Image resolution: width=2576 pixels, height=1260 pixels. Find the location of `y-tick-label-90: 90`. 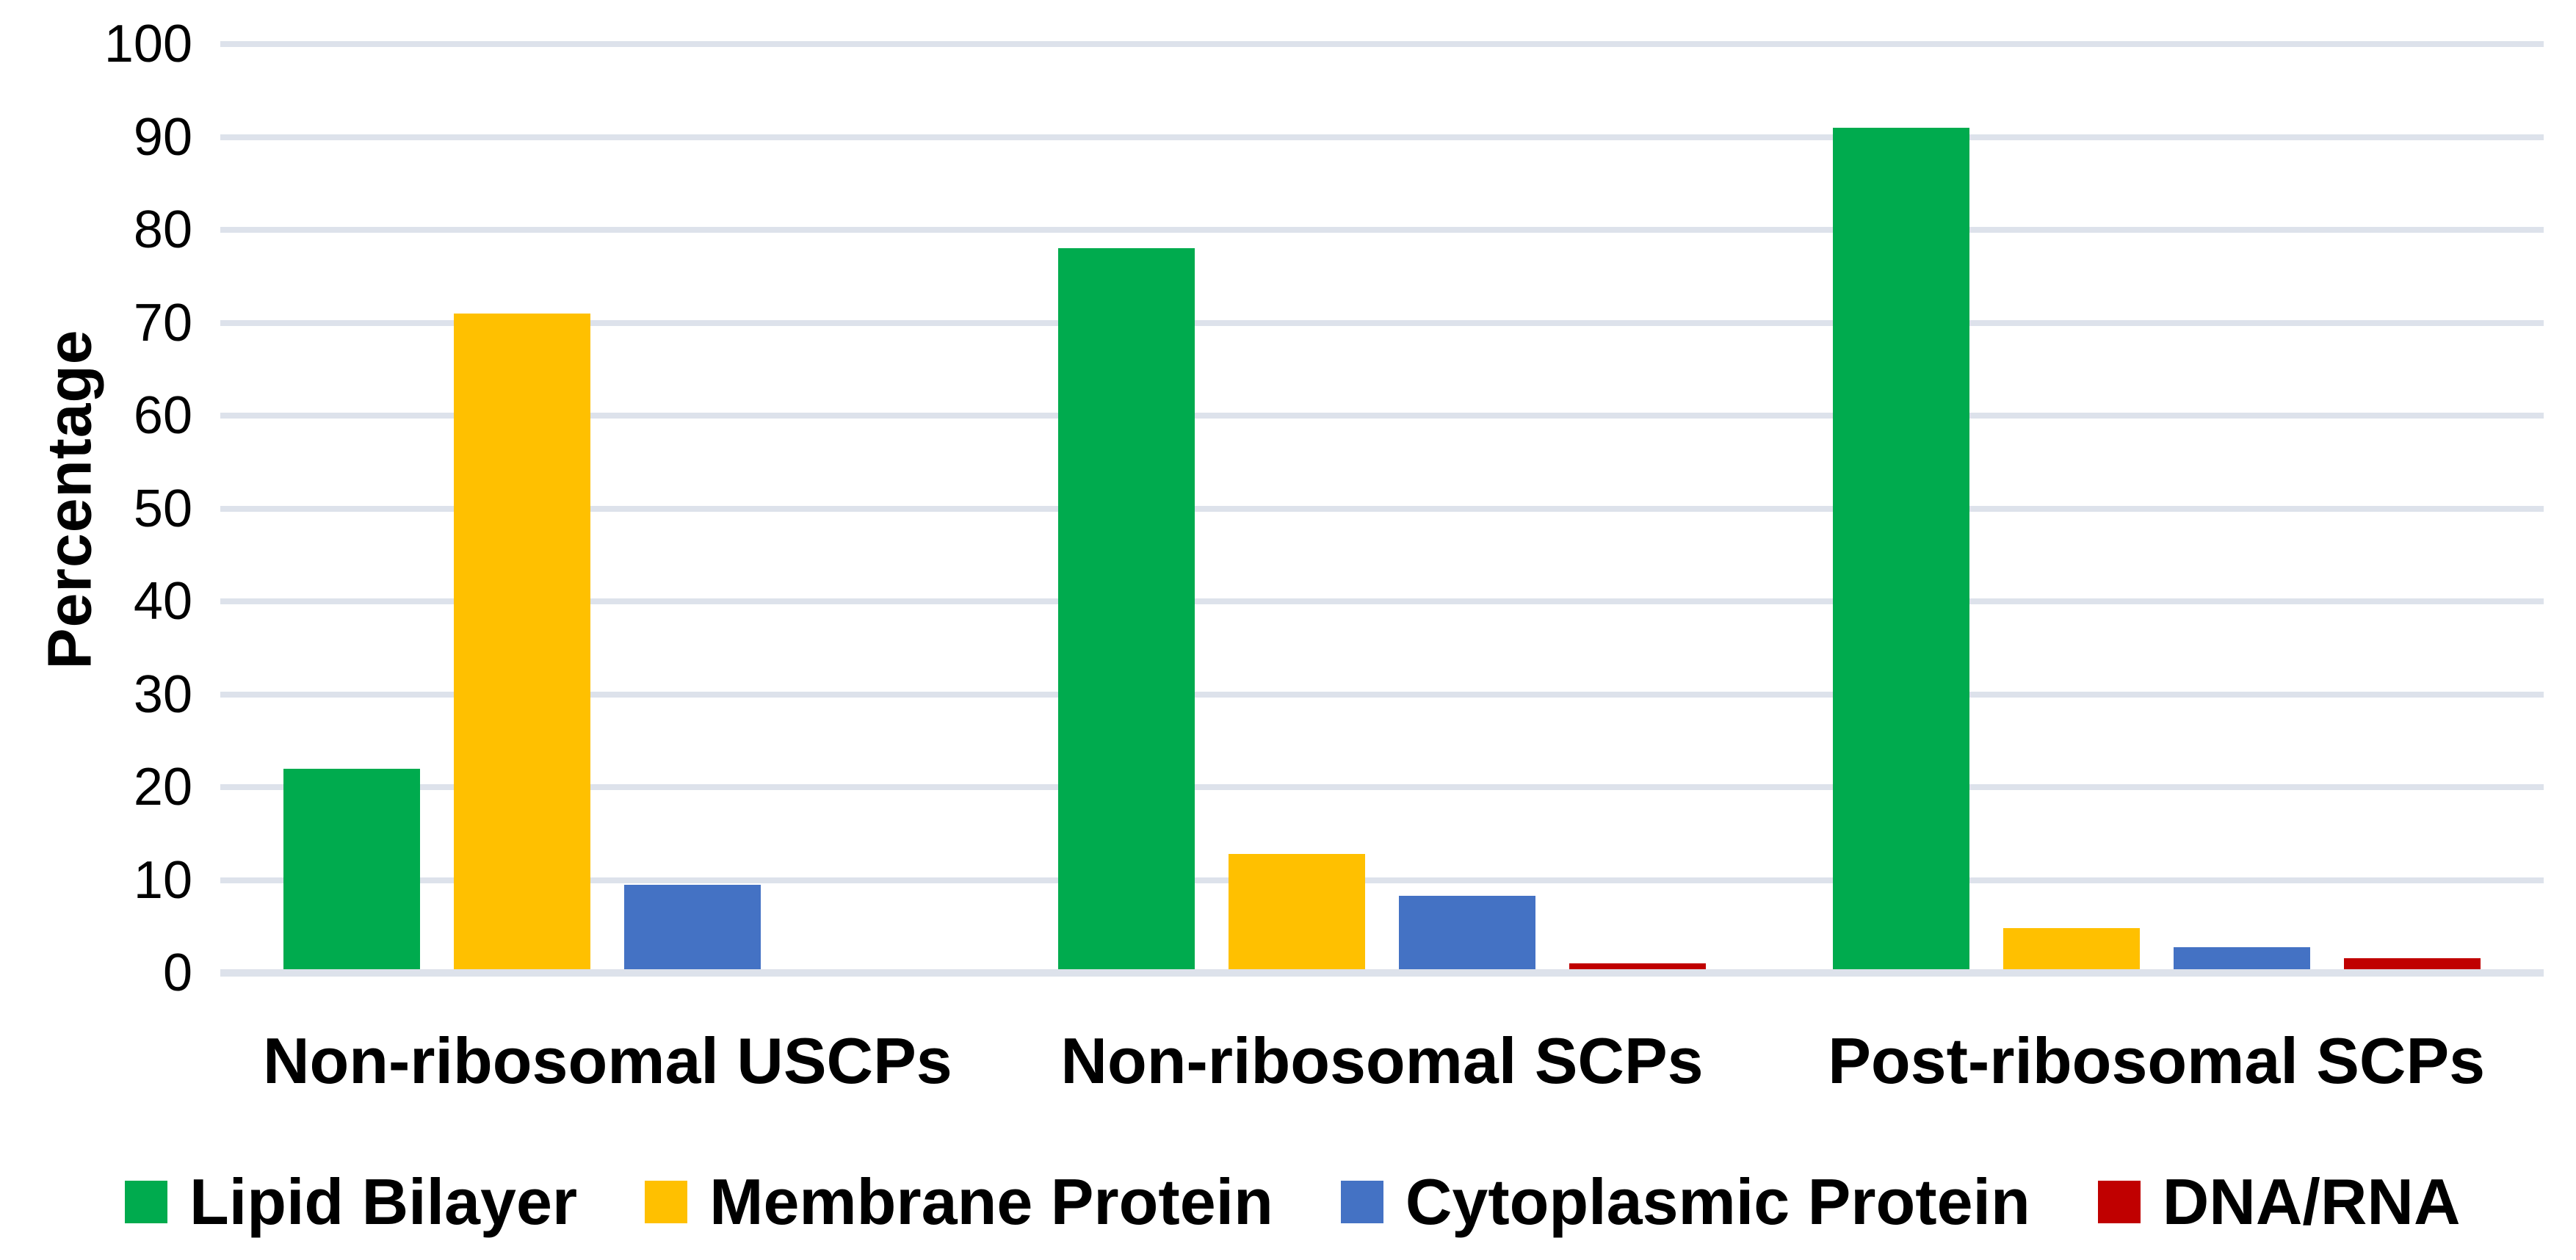

y-tick-label-90: 90 is located at coordinates (162, 137).